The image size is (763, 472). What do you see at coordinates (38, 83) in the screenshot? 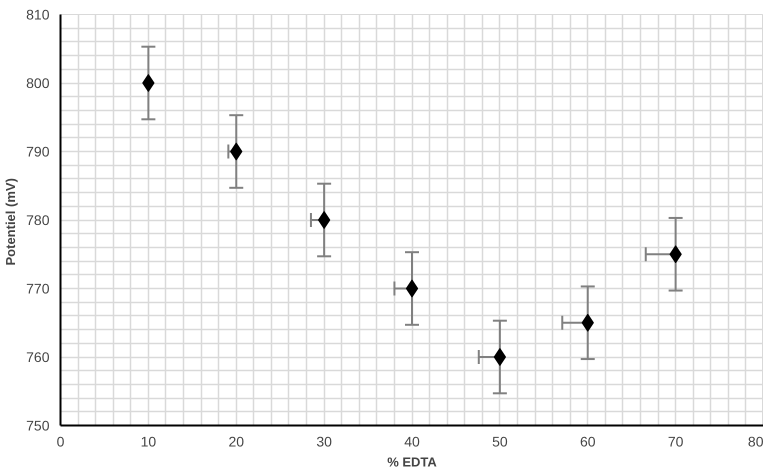
I see `y-tick-label: 800` at bounding box center [38, 83].